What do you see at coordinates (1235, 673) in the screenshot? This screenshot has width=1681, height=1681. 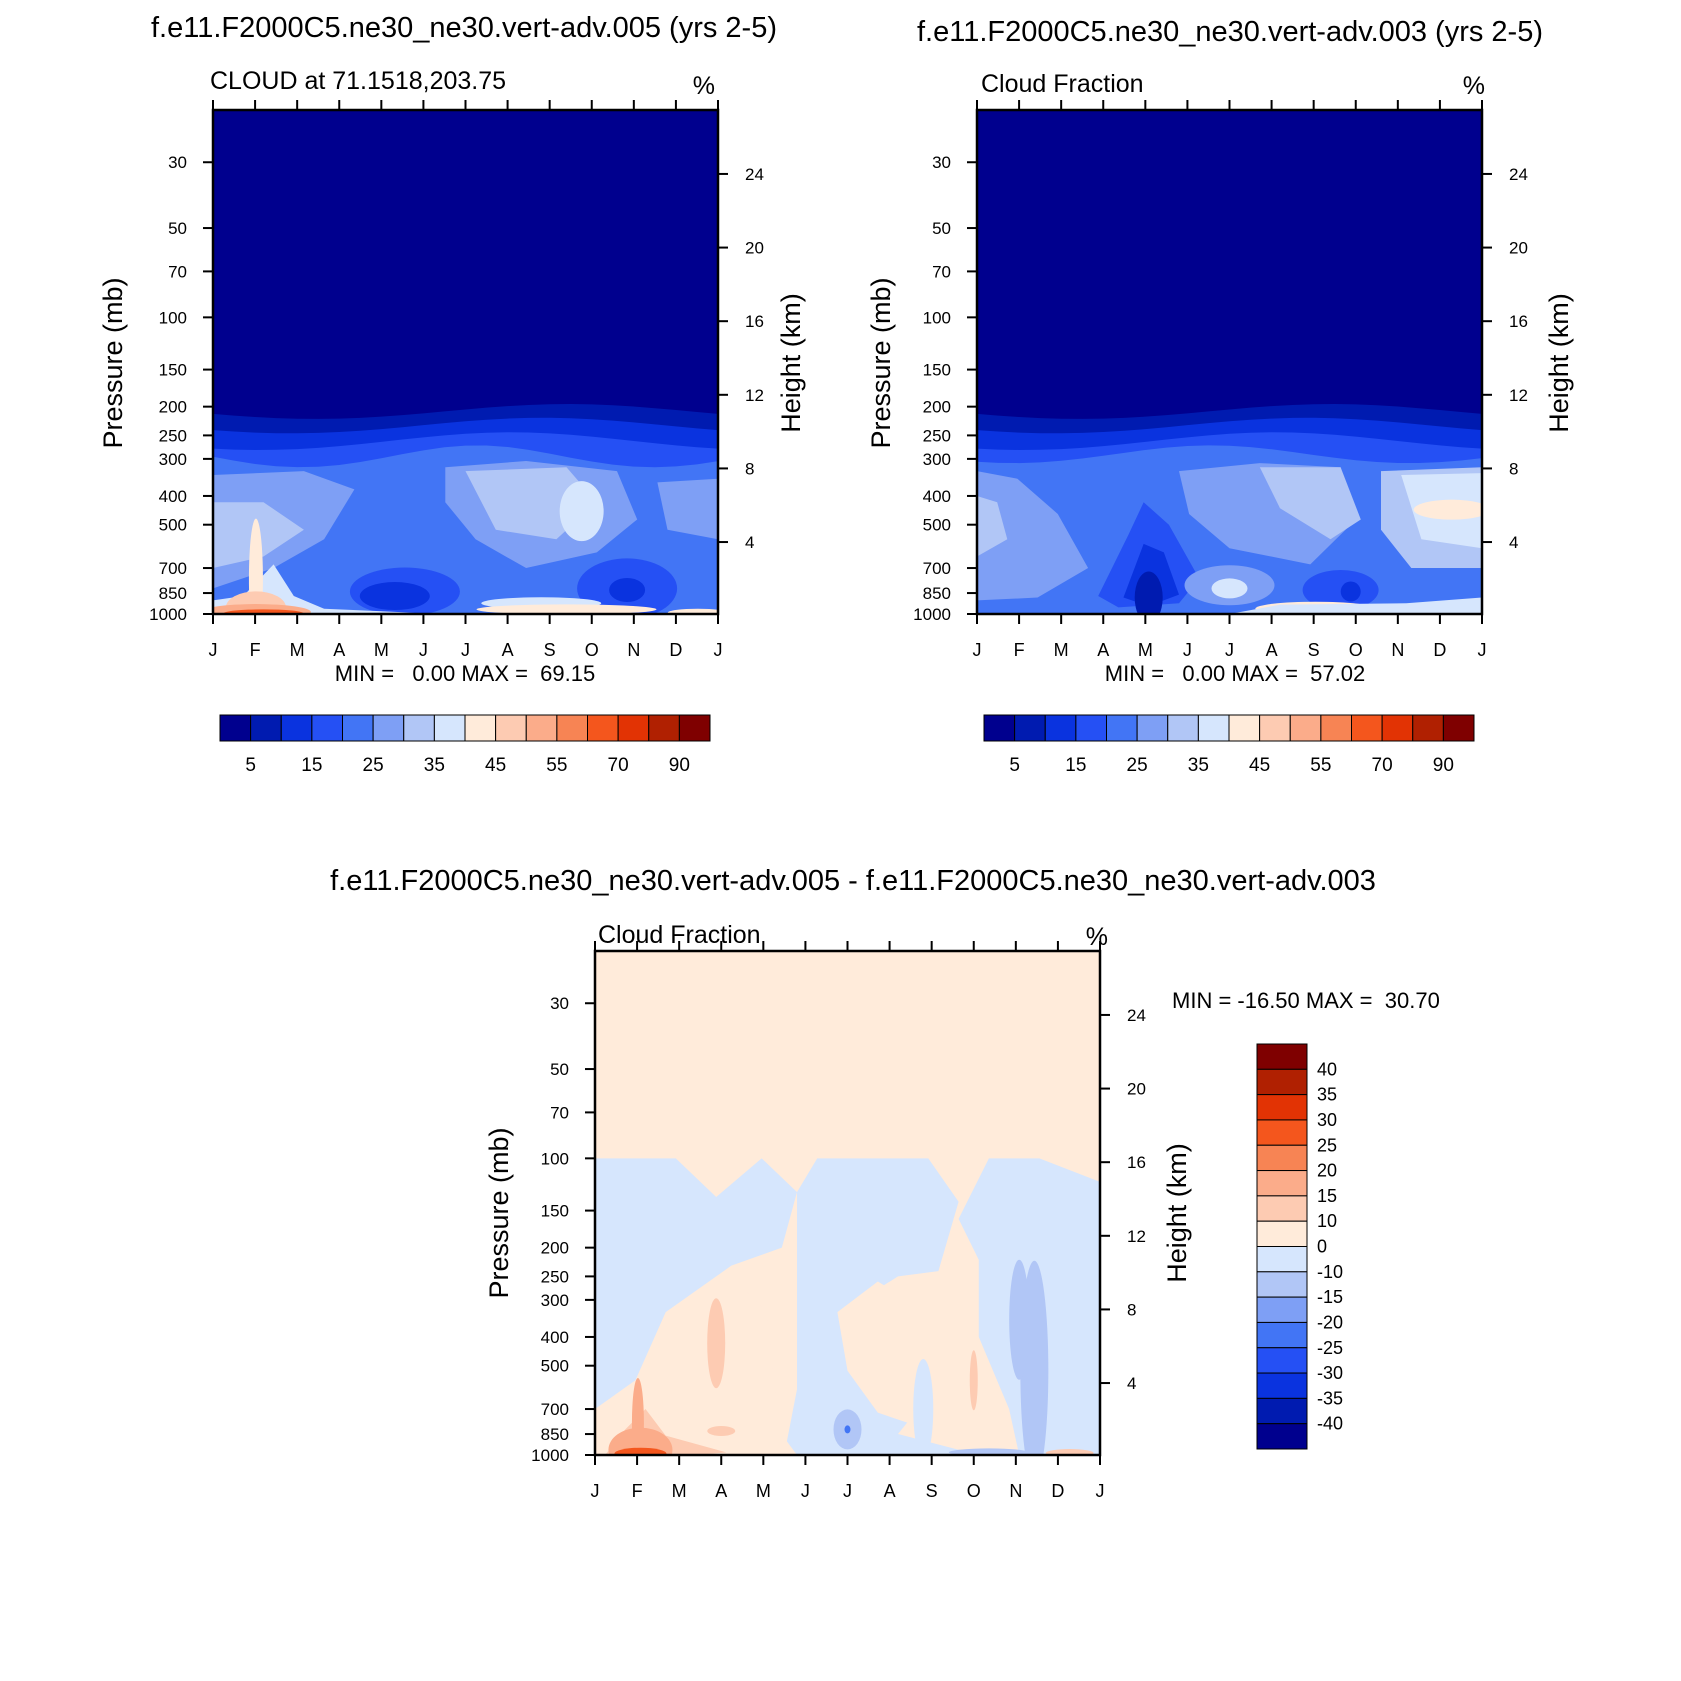 I see `panel-b-stats: MIN = 0.00 MAX = 57.02` at bounding box center [1235, 673].